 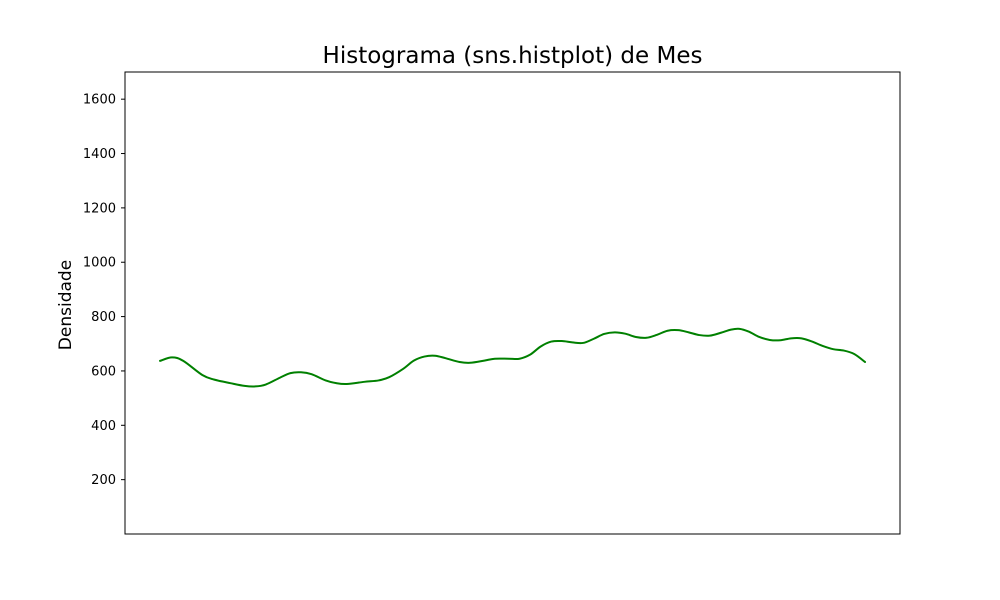 What do you see at coordinates (512, 357) in the screenshot?
I see `density-line` at bounding box center [512, 357].